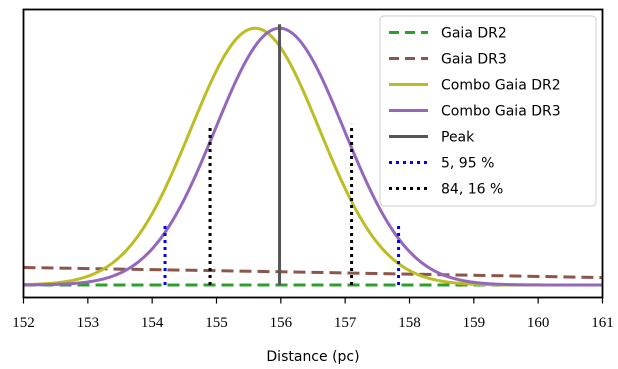  Describe the element at coordinates (538, 323) in the screenshot. I see `x-tick-label: 160` at that location.